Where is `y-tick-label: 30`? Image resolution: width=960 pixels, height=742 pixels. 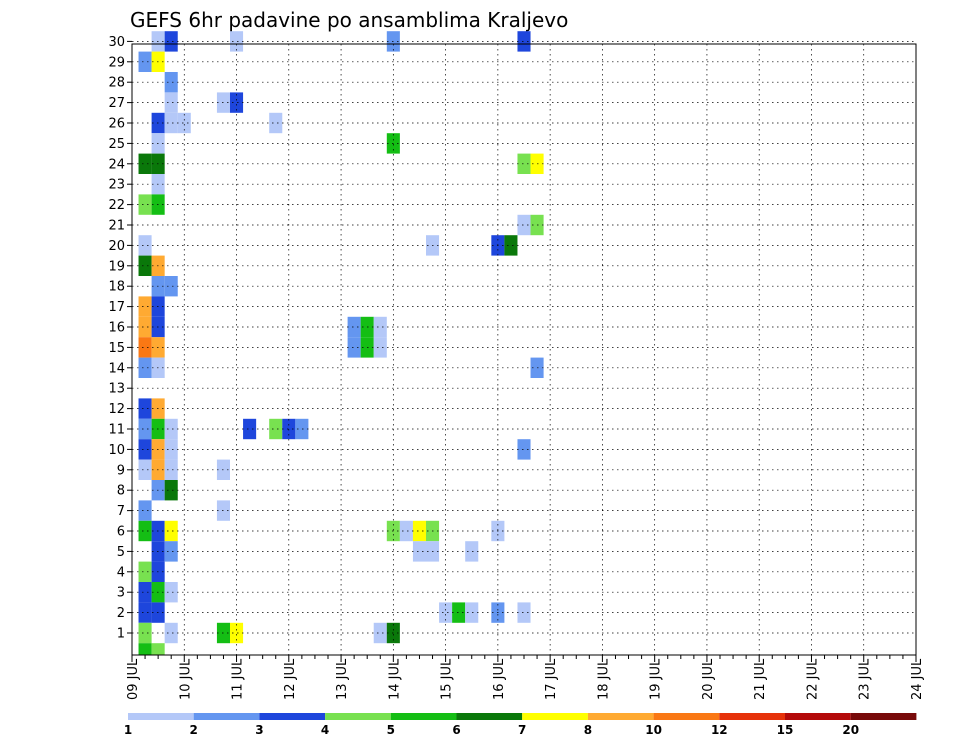
y-tick-label: 30 is located at coordinates (116, 42).